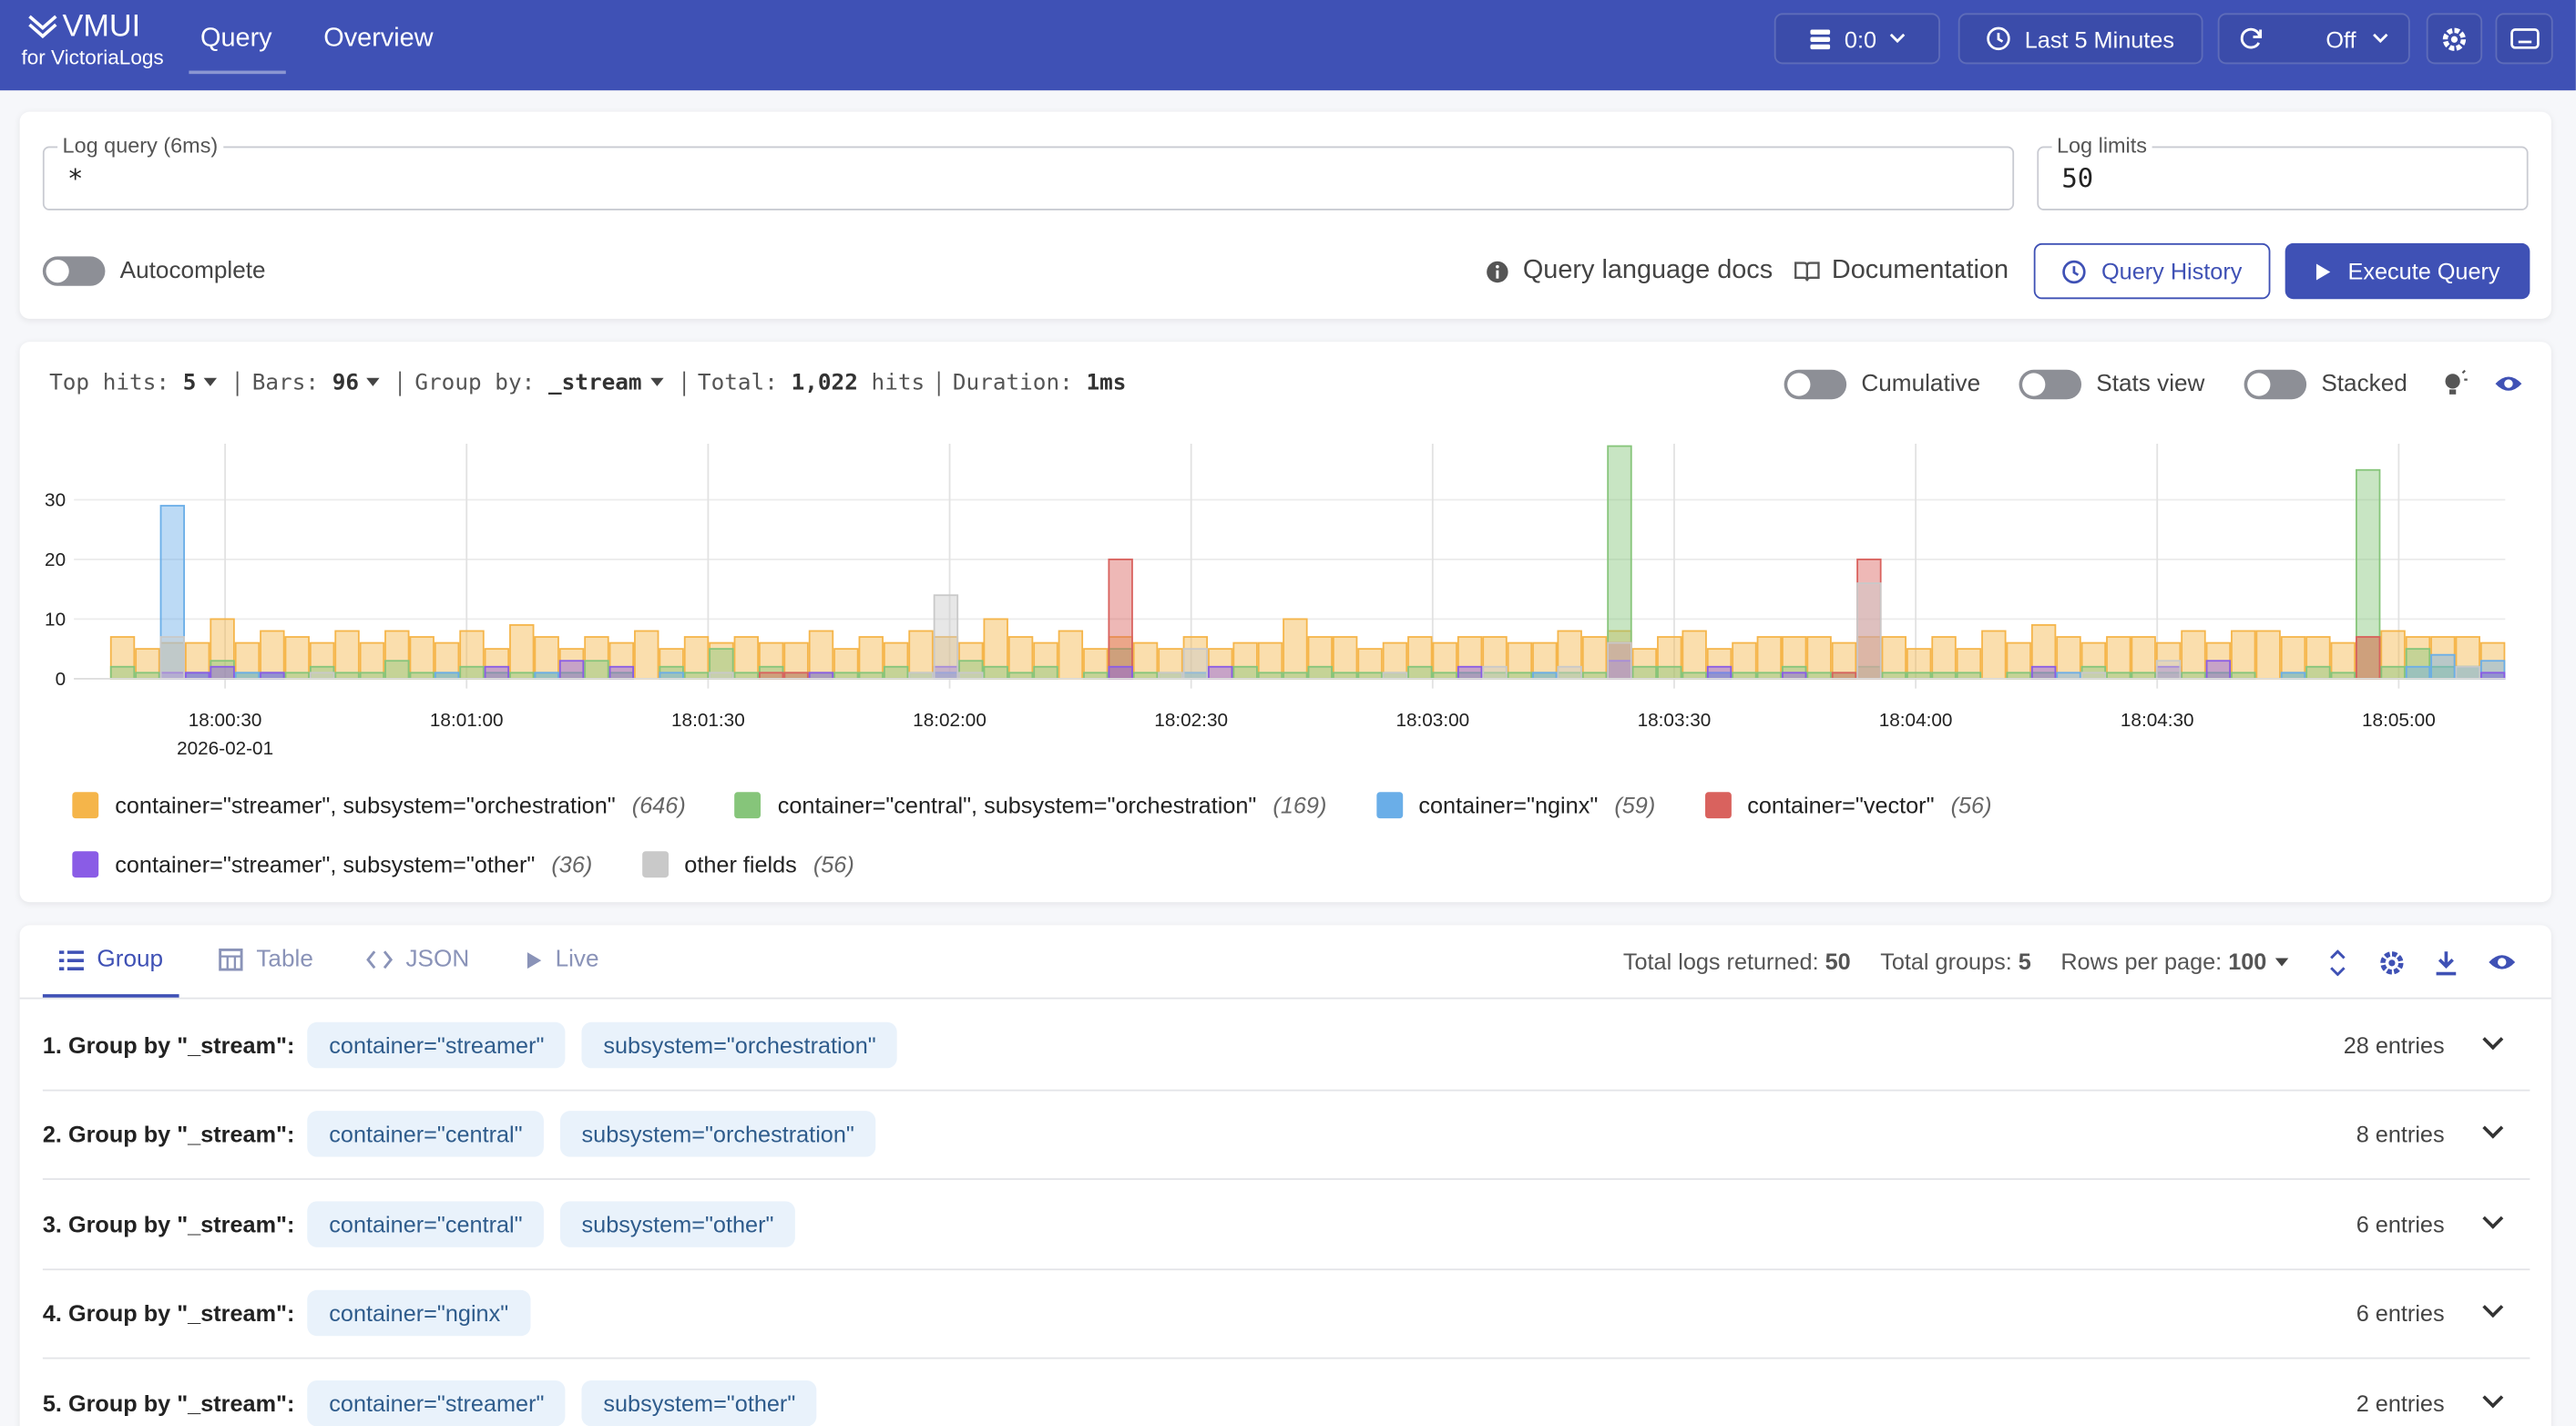 This screenshot has height=1426, width=2576. What do you see at coordinates (1028, 171) in the screenshot?
I see `query-input: Log query (6ms) *` at bounding box center [1028, 171].